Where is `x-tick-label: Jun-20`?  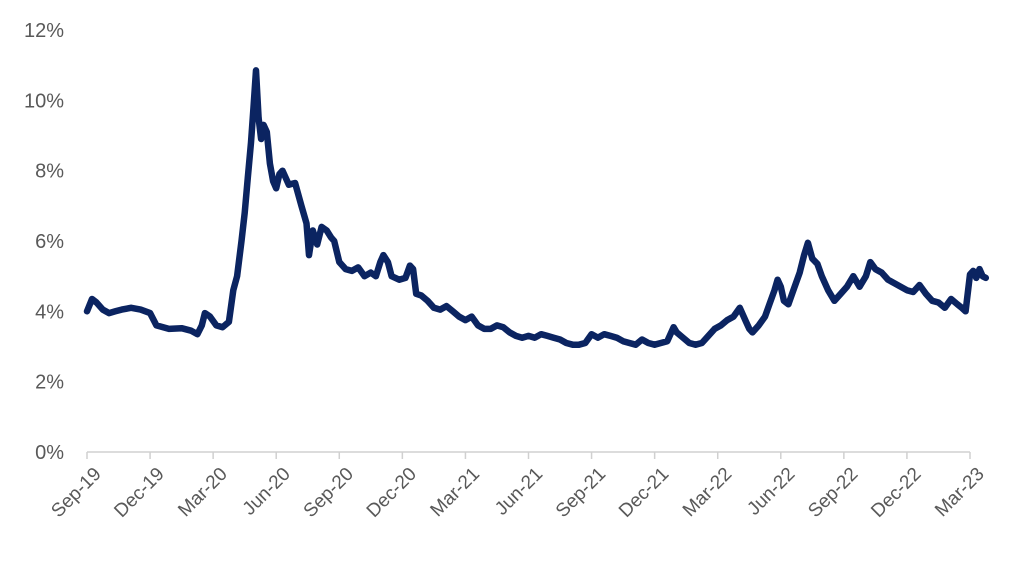 x-tick-label: Jun-20 is located at coordinates (267, 492).